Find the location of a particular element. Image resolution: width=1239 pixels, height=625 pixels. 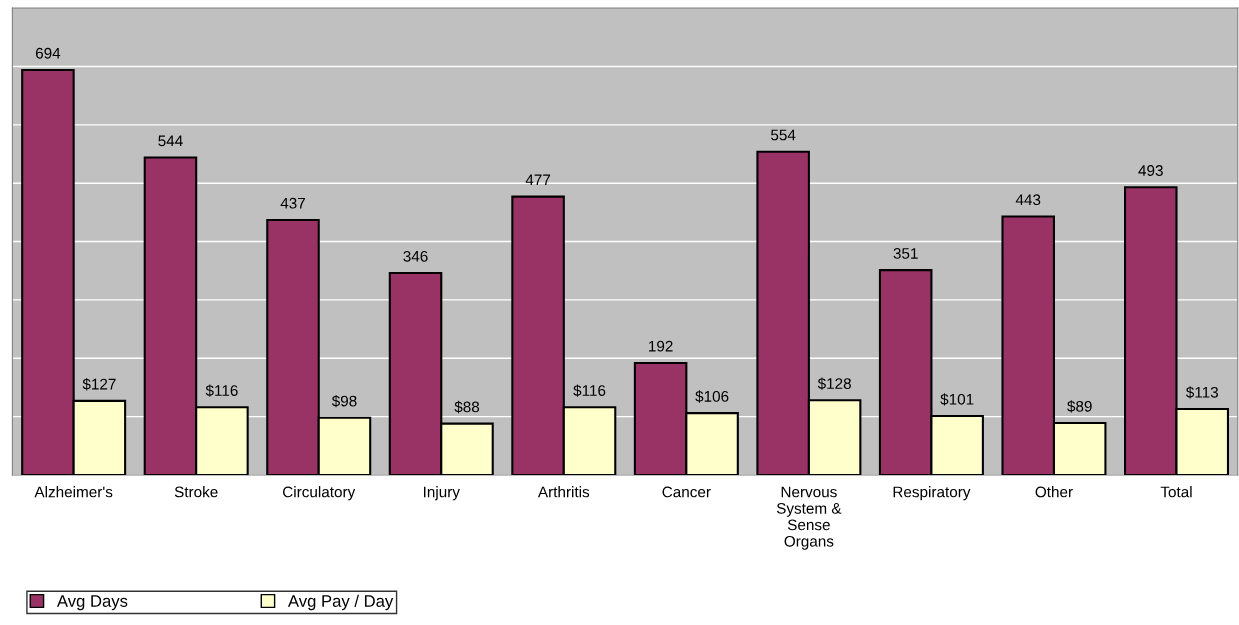

x-tick-label: Respiratory is located at coordinates (932, 493).